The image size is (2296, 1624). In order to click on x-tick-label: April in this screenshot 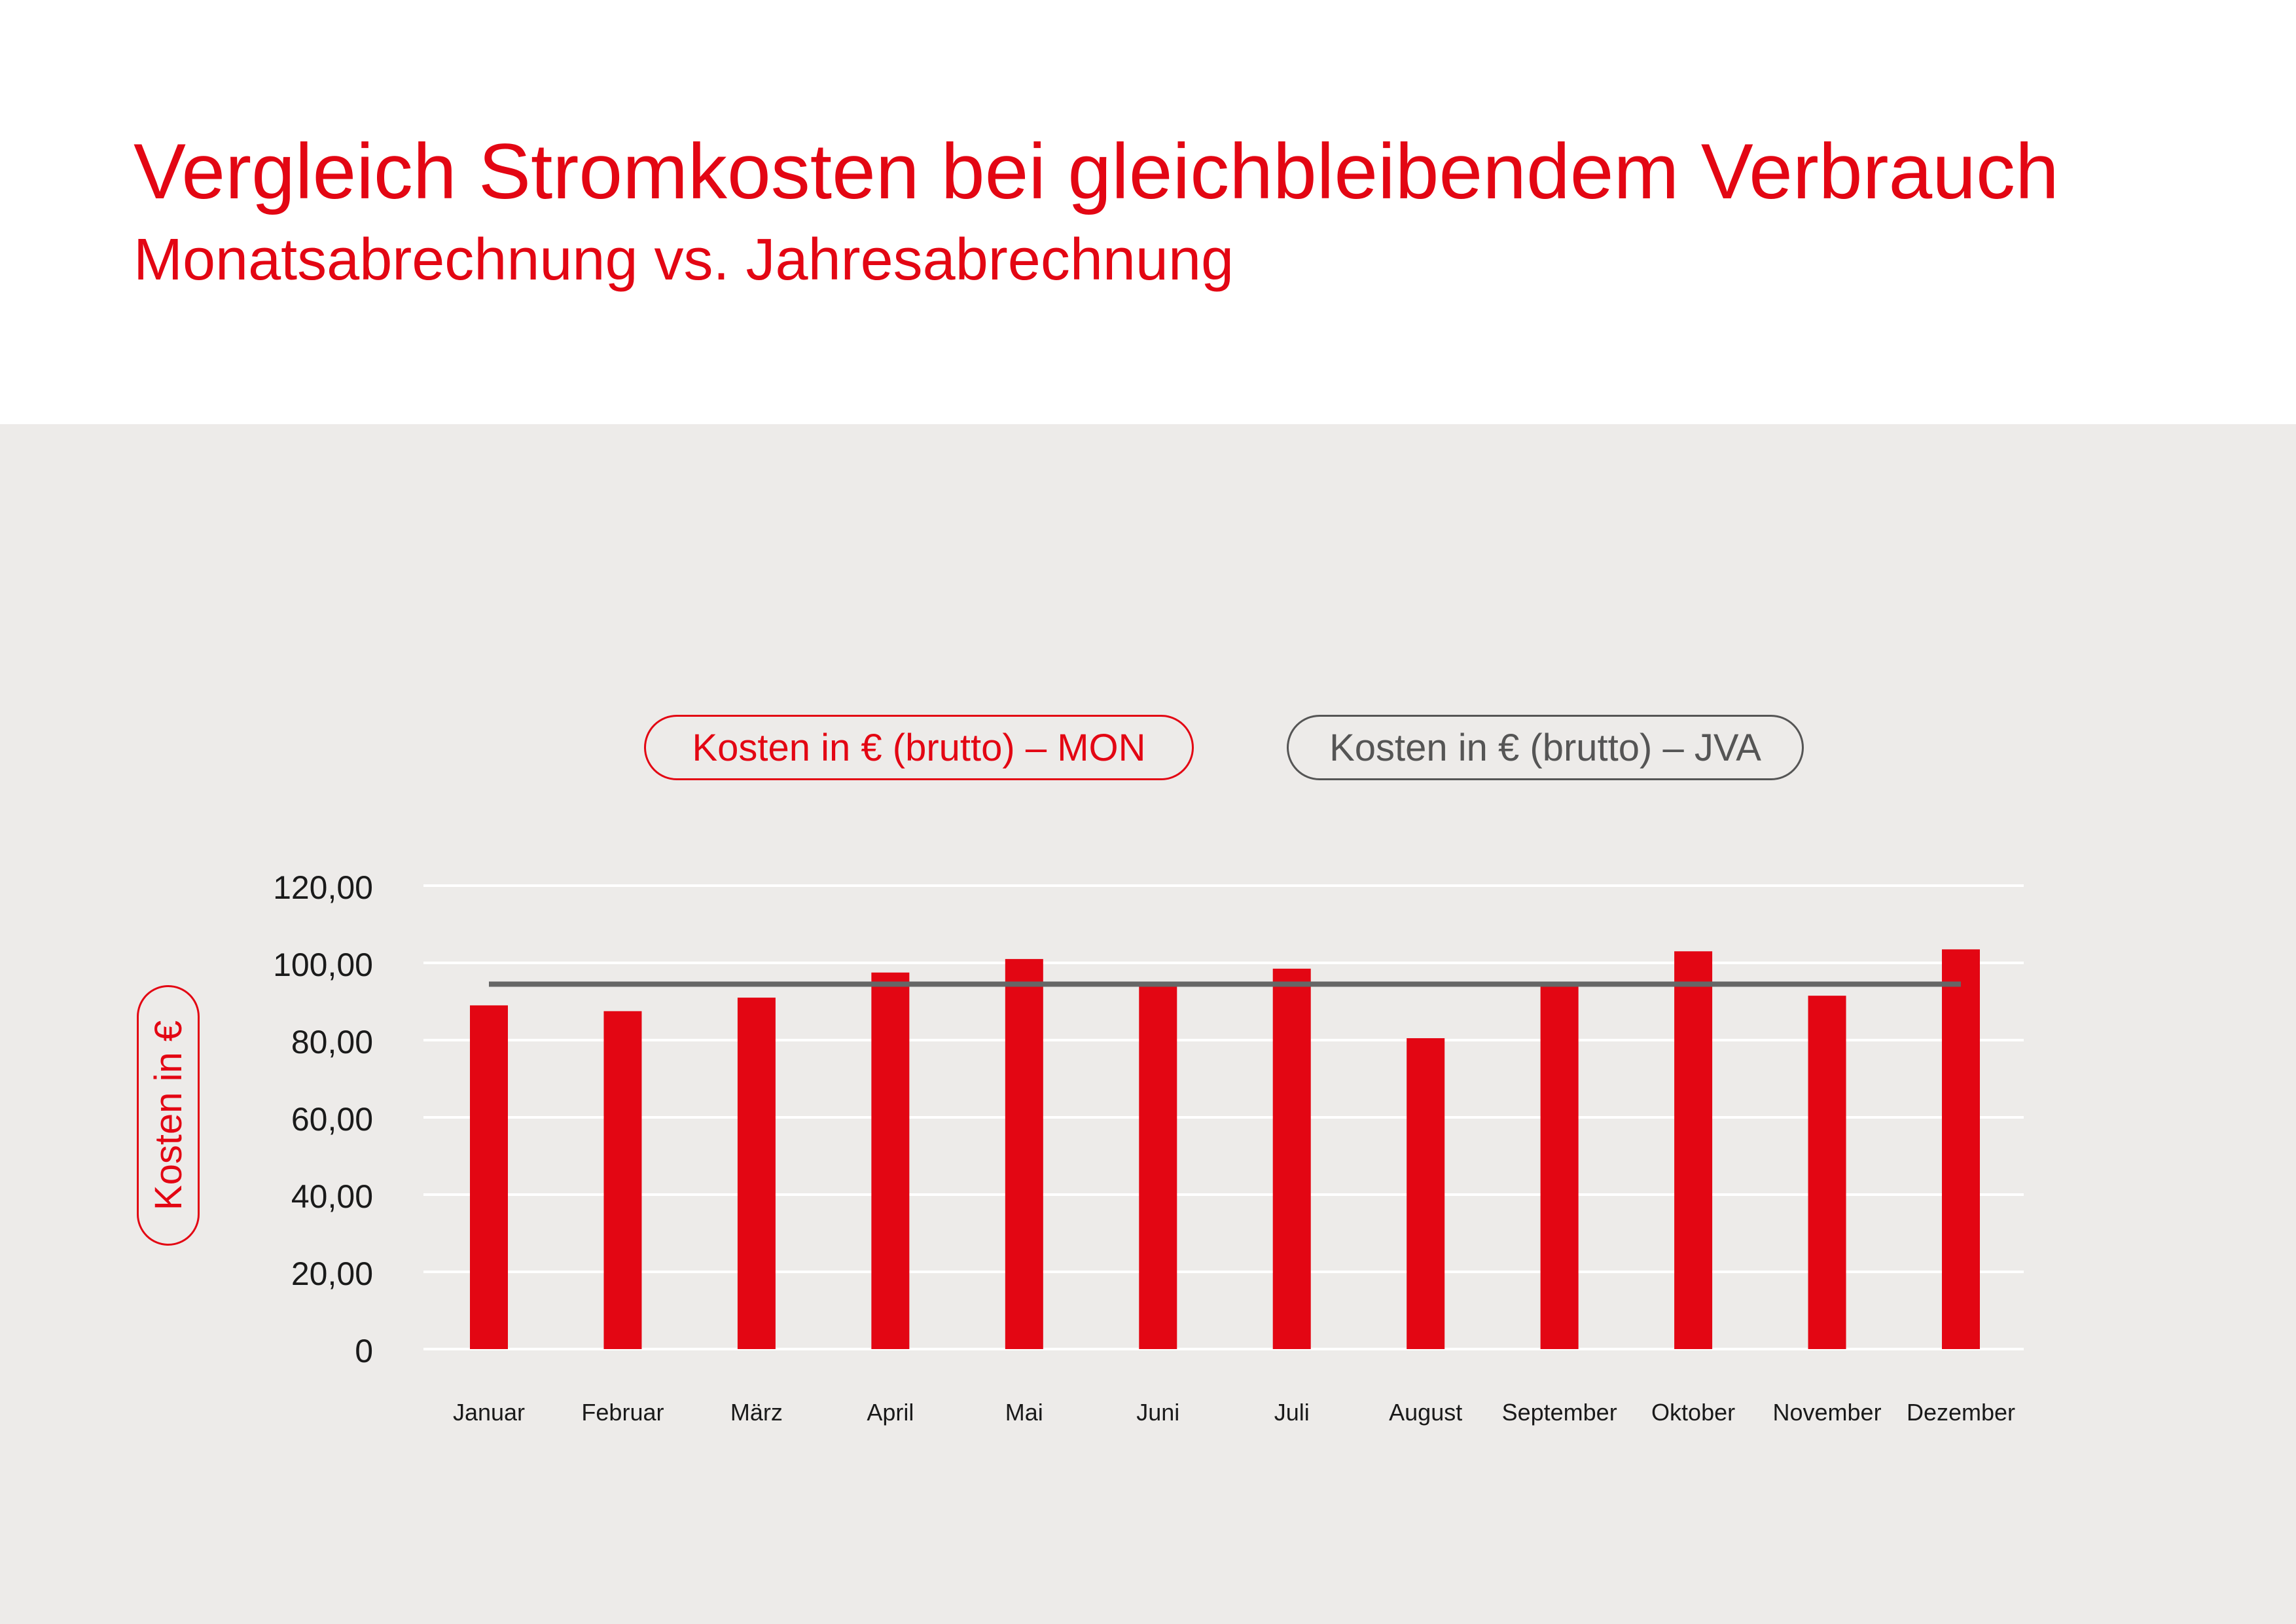, I will do `click(890, 1412)`.